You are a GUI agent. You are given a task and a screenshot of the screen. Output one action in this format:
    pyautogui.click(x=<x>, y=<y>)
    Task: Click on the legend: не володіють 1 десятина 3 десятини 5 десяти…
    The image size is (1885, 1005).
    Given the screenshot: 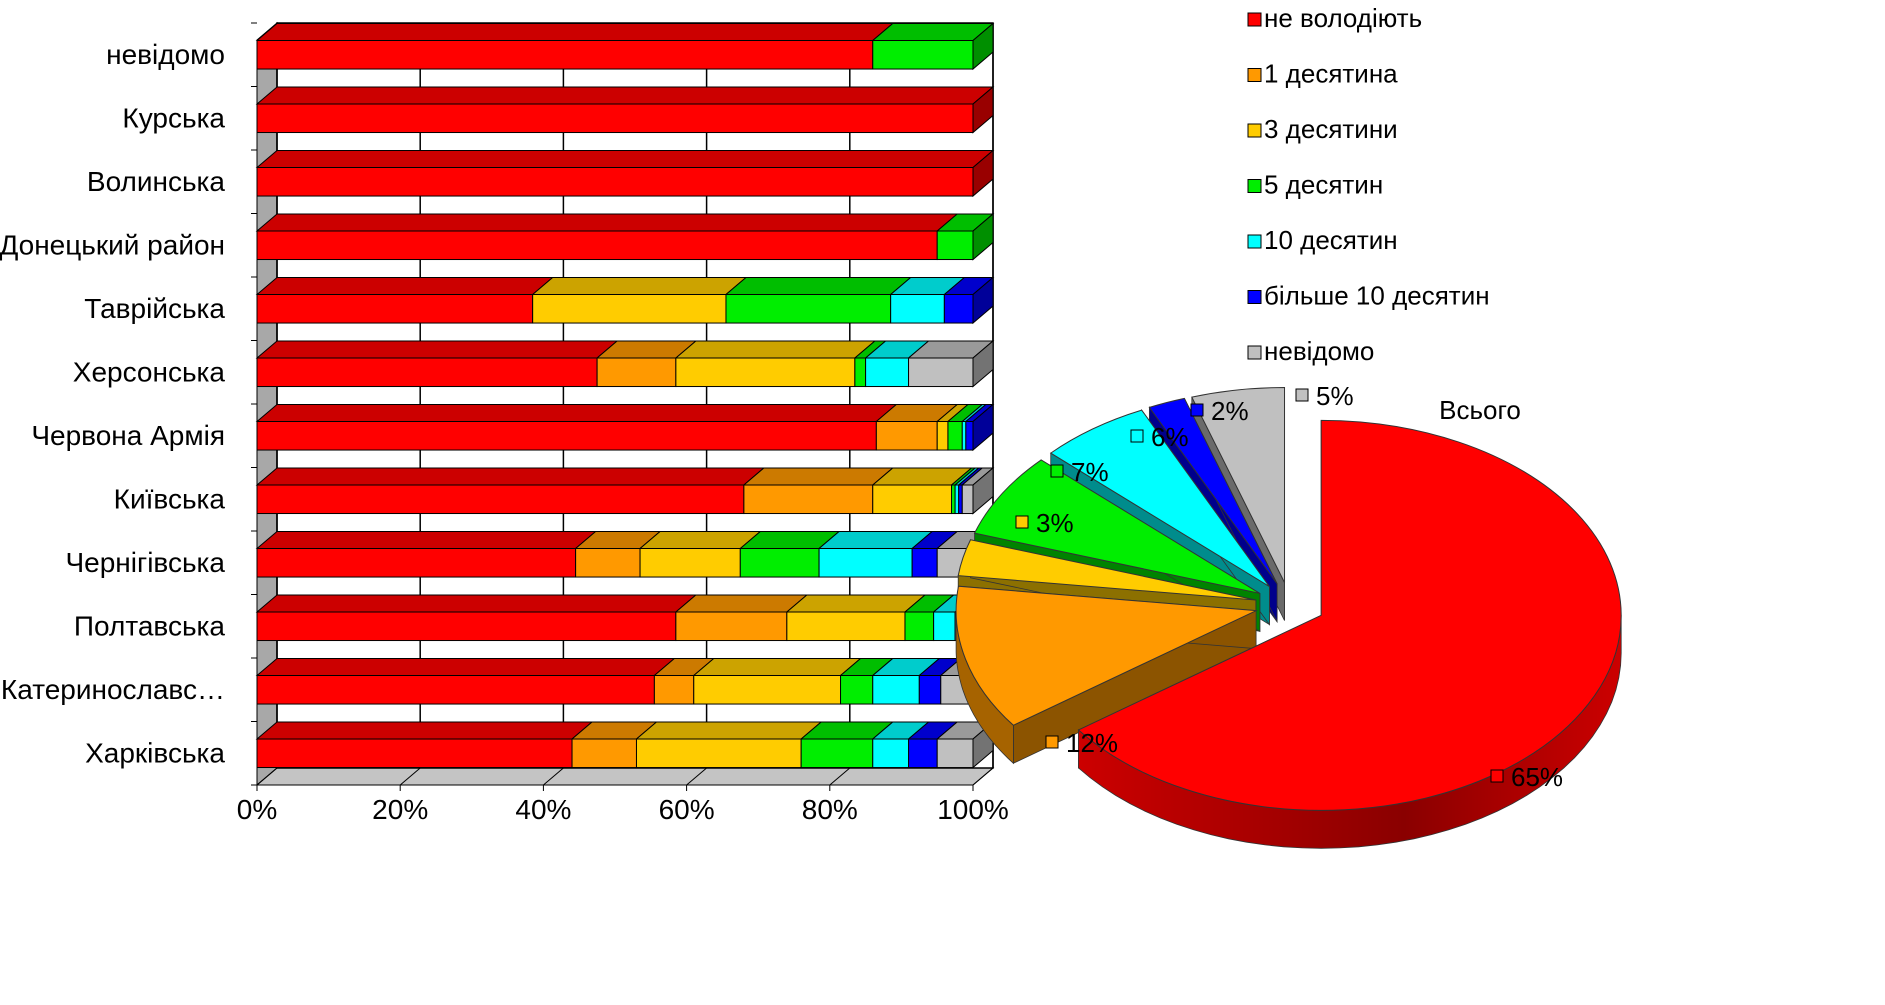 What is the action you would take?
    pyautogui.click(x=1368, y=184)
    